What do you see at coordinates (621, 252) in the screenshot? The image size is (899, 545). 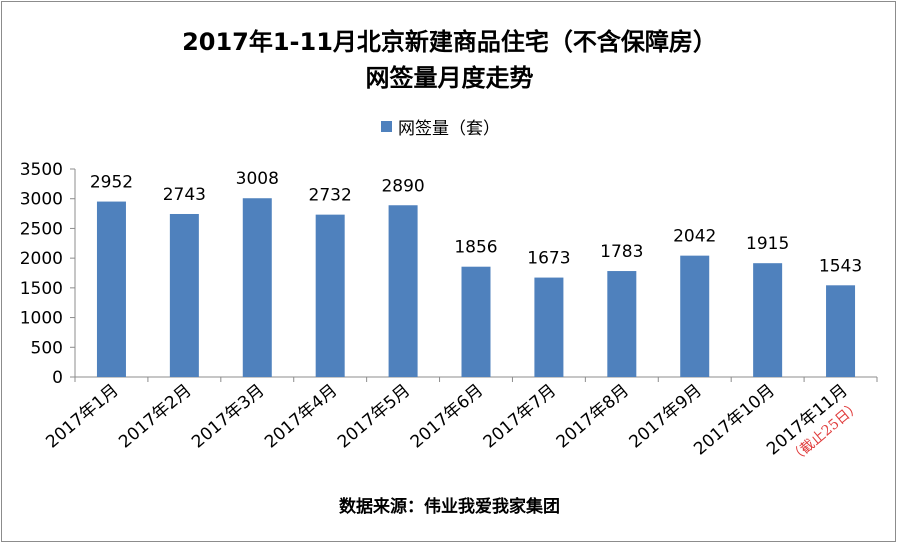 I see `data-label: 1783` at bounding box center [621, 252].